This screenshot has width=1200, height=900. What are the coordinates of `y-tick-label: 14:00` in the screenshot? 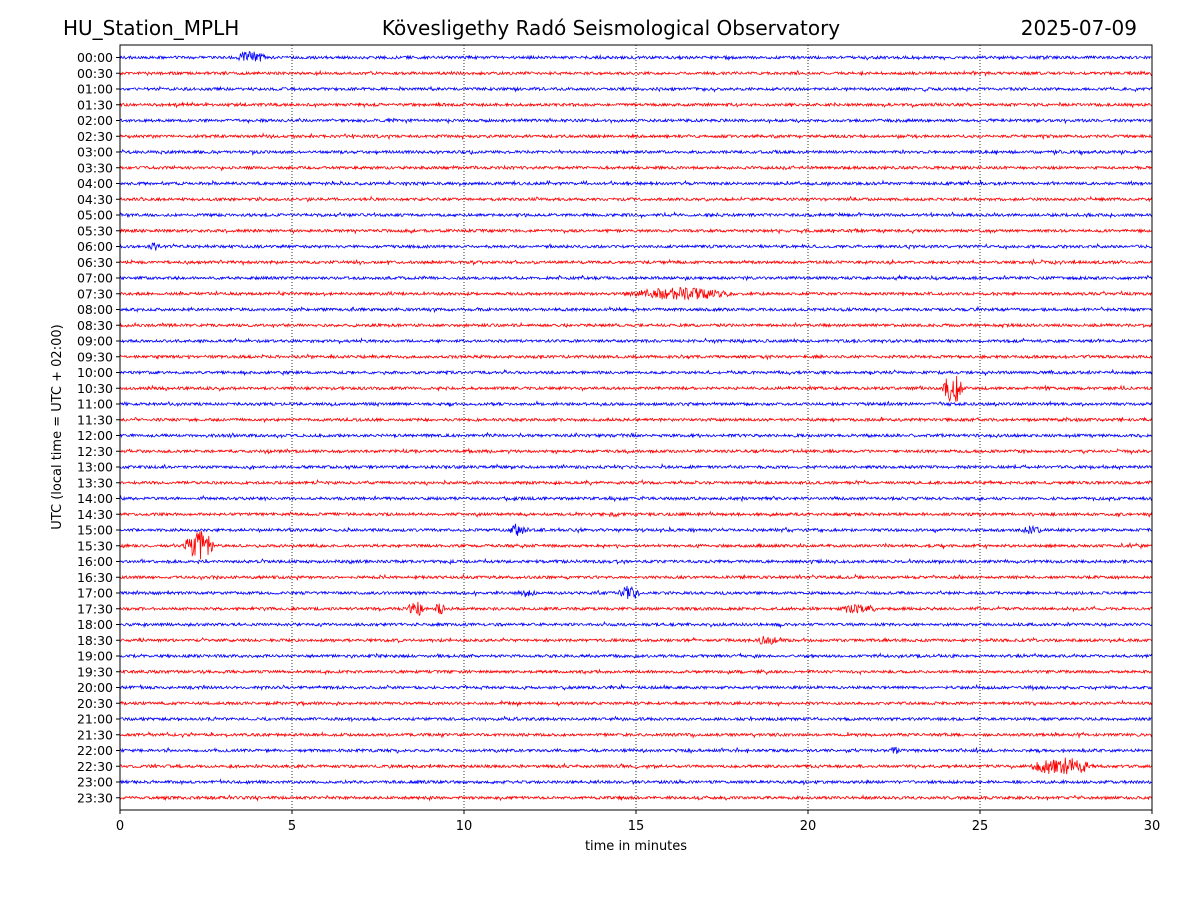 It's located at (95, 498).